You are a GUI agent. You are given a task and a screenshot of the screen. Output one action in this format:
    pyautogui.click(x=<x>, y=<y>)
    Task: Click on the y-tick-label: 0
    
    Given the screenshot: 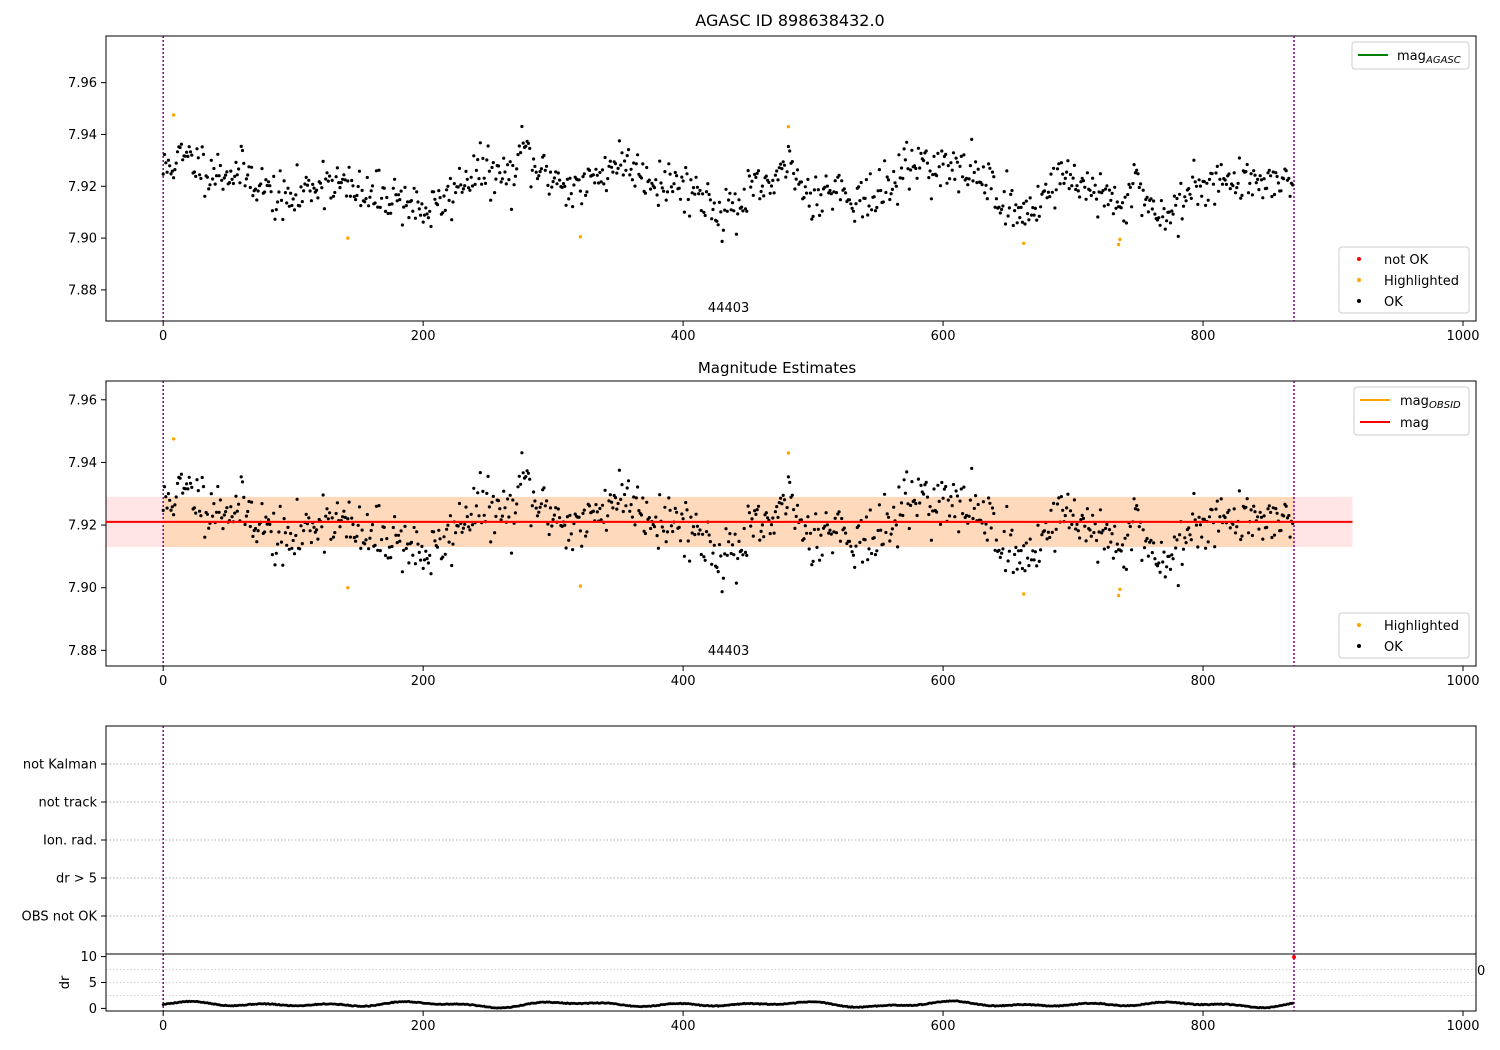 What is the action you would take?
    pyautogui.click(x=93, y=1009)
    